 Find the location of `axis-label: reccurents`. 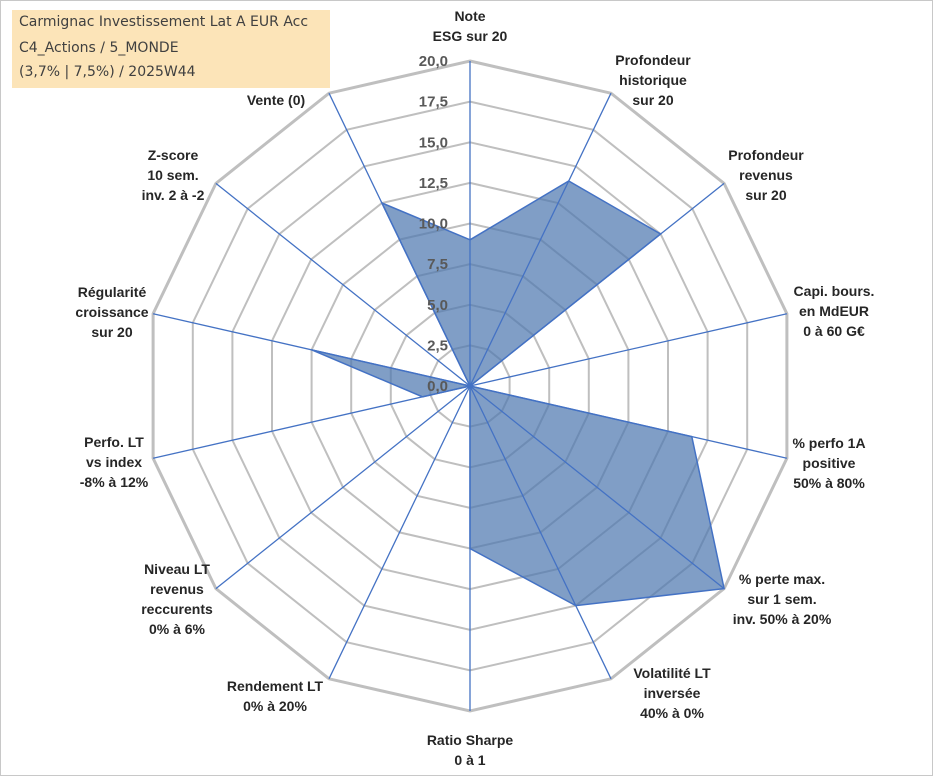

axis-label: reccurents is located at coordinates (177, 609).